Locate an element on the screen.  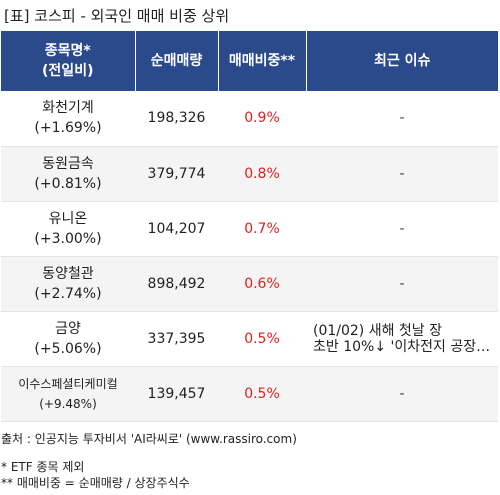
stock-cell: 이수스페셜티케미컬 (+9.48%) is located at coordinates (68, 394).